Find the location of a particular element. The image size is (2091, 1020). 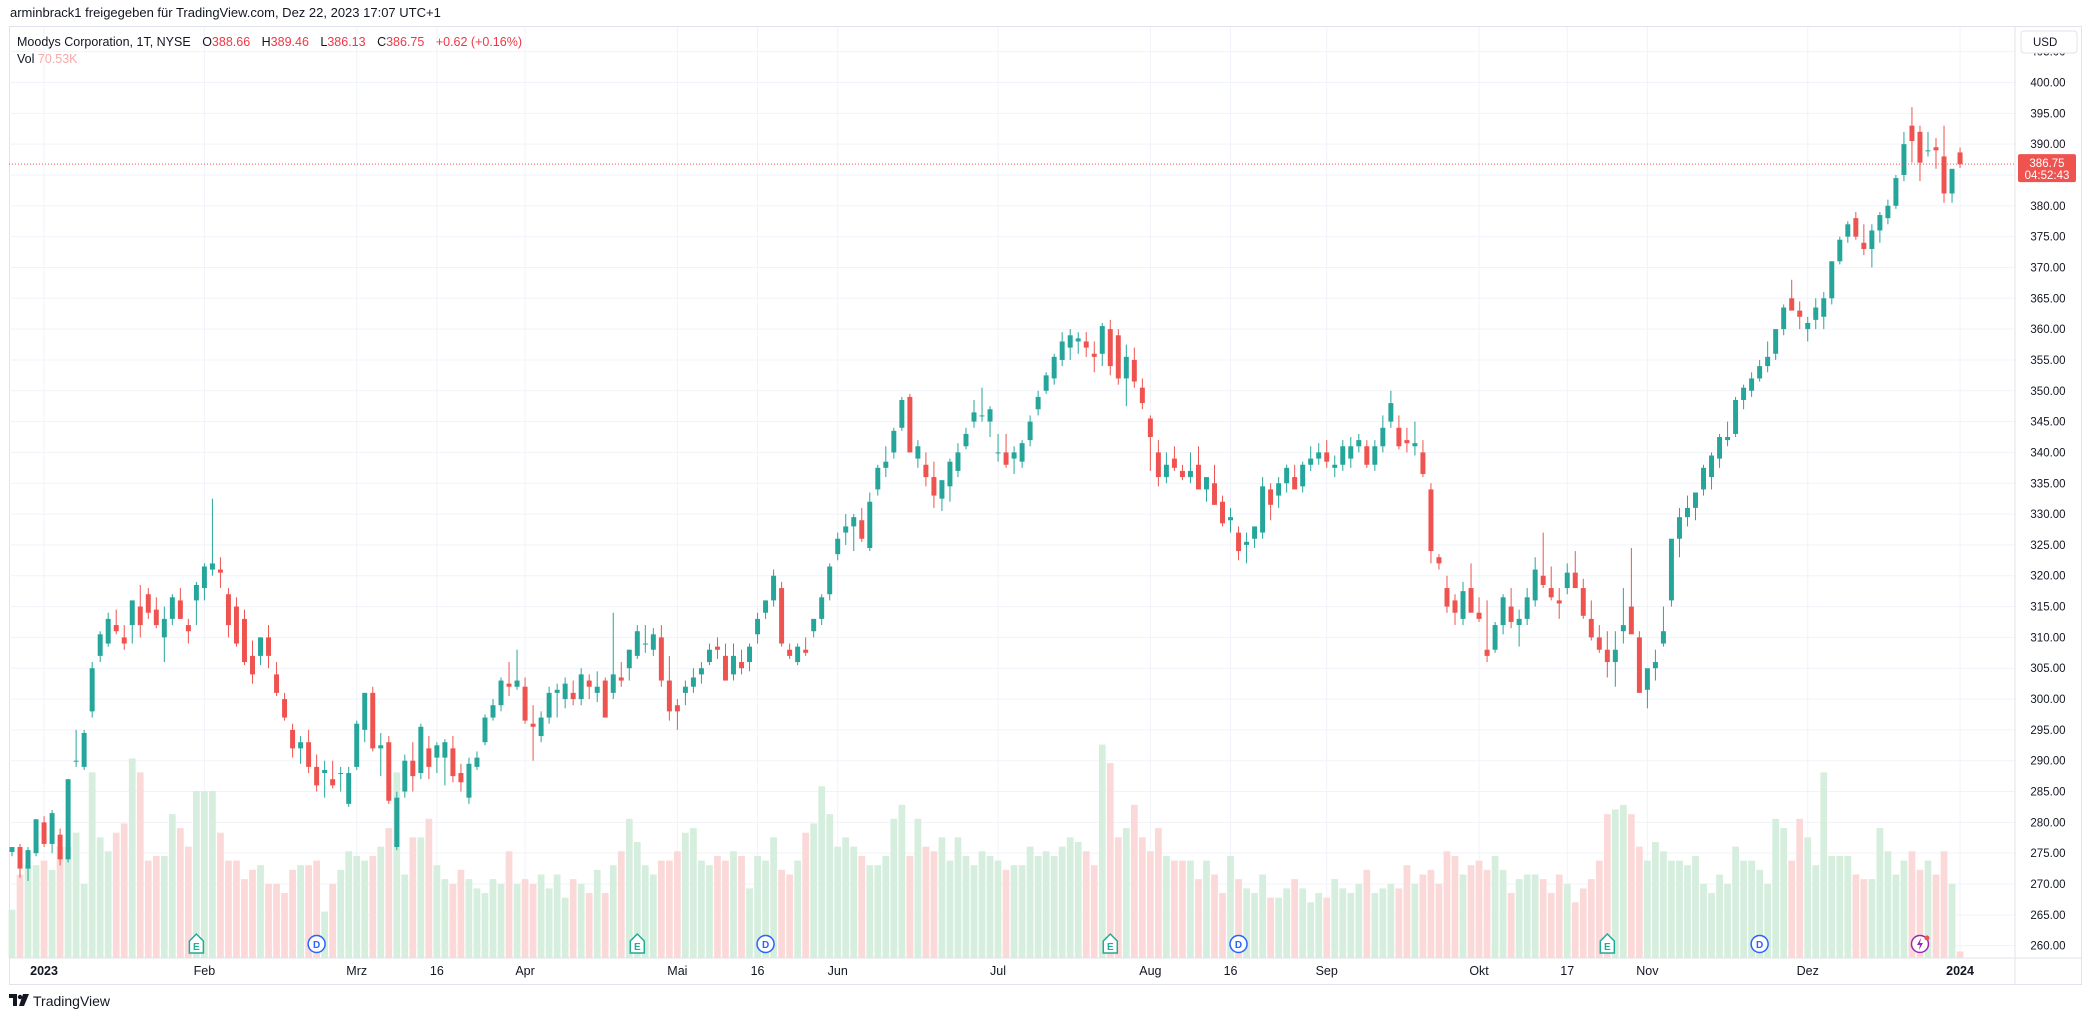

y-tick-label: 275.00 is located at coordinates (2047, 854).